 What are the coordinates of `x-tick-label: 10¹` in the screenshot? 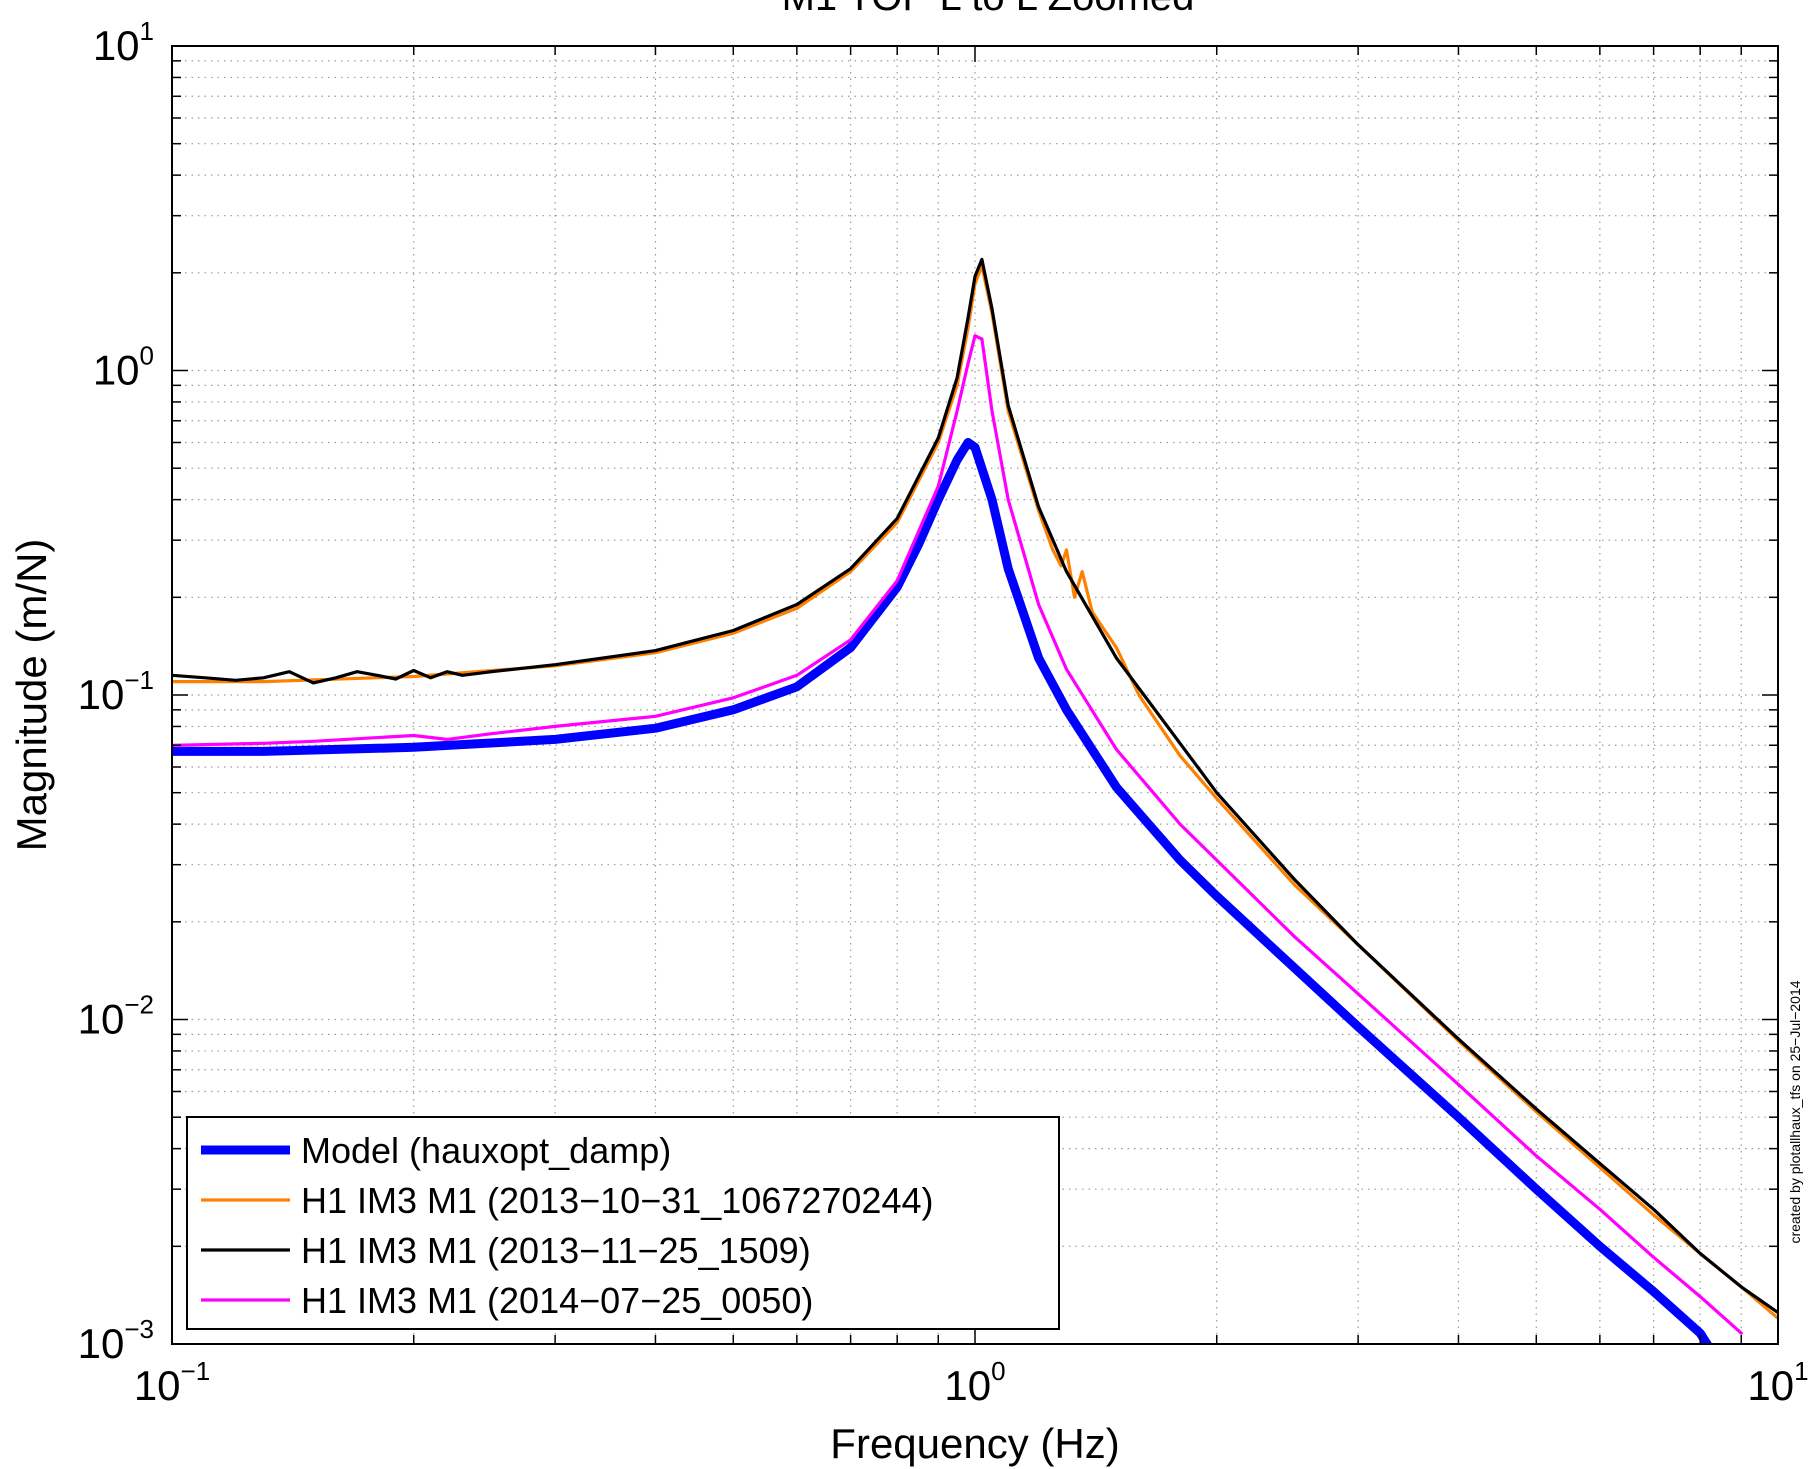 It's located at (1777, 1382).